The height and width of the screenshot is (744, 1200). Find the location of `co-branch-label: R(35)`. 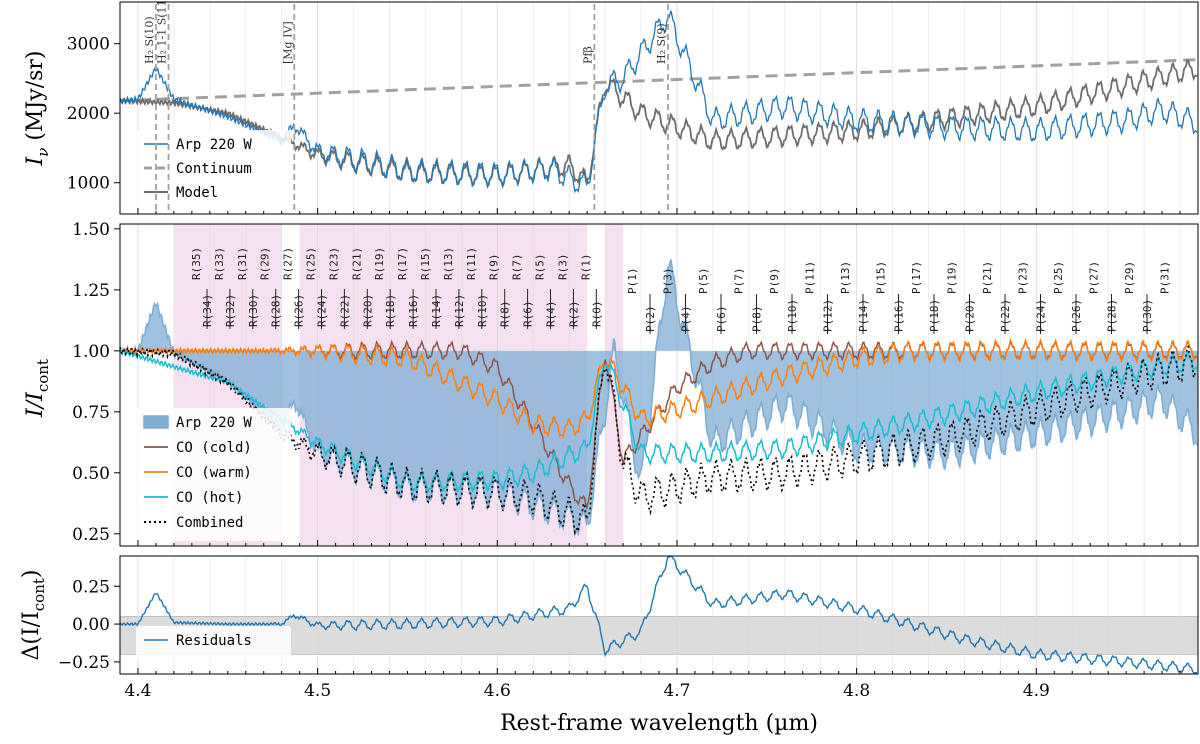

co-branch-label: R(35) is located at coordinates (196, 263).